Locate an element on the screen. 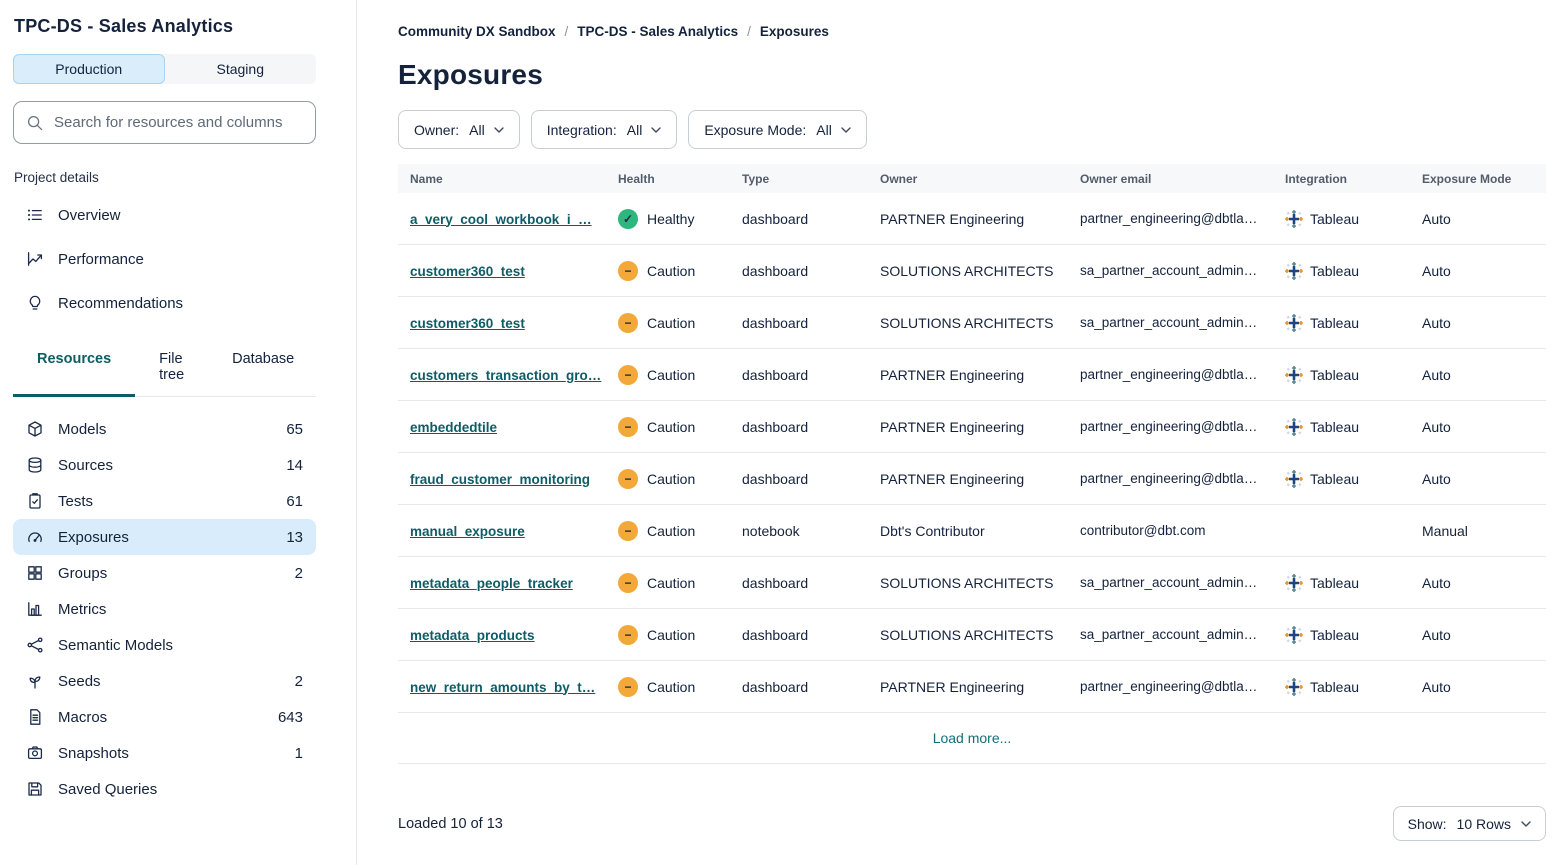 The height and width of the screenshot is (865, 1559). search-box is located at coordinates (164, 122).